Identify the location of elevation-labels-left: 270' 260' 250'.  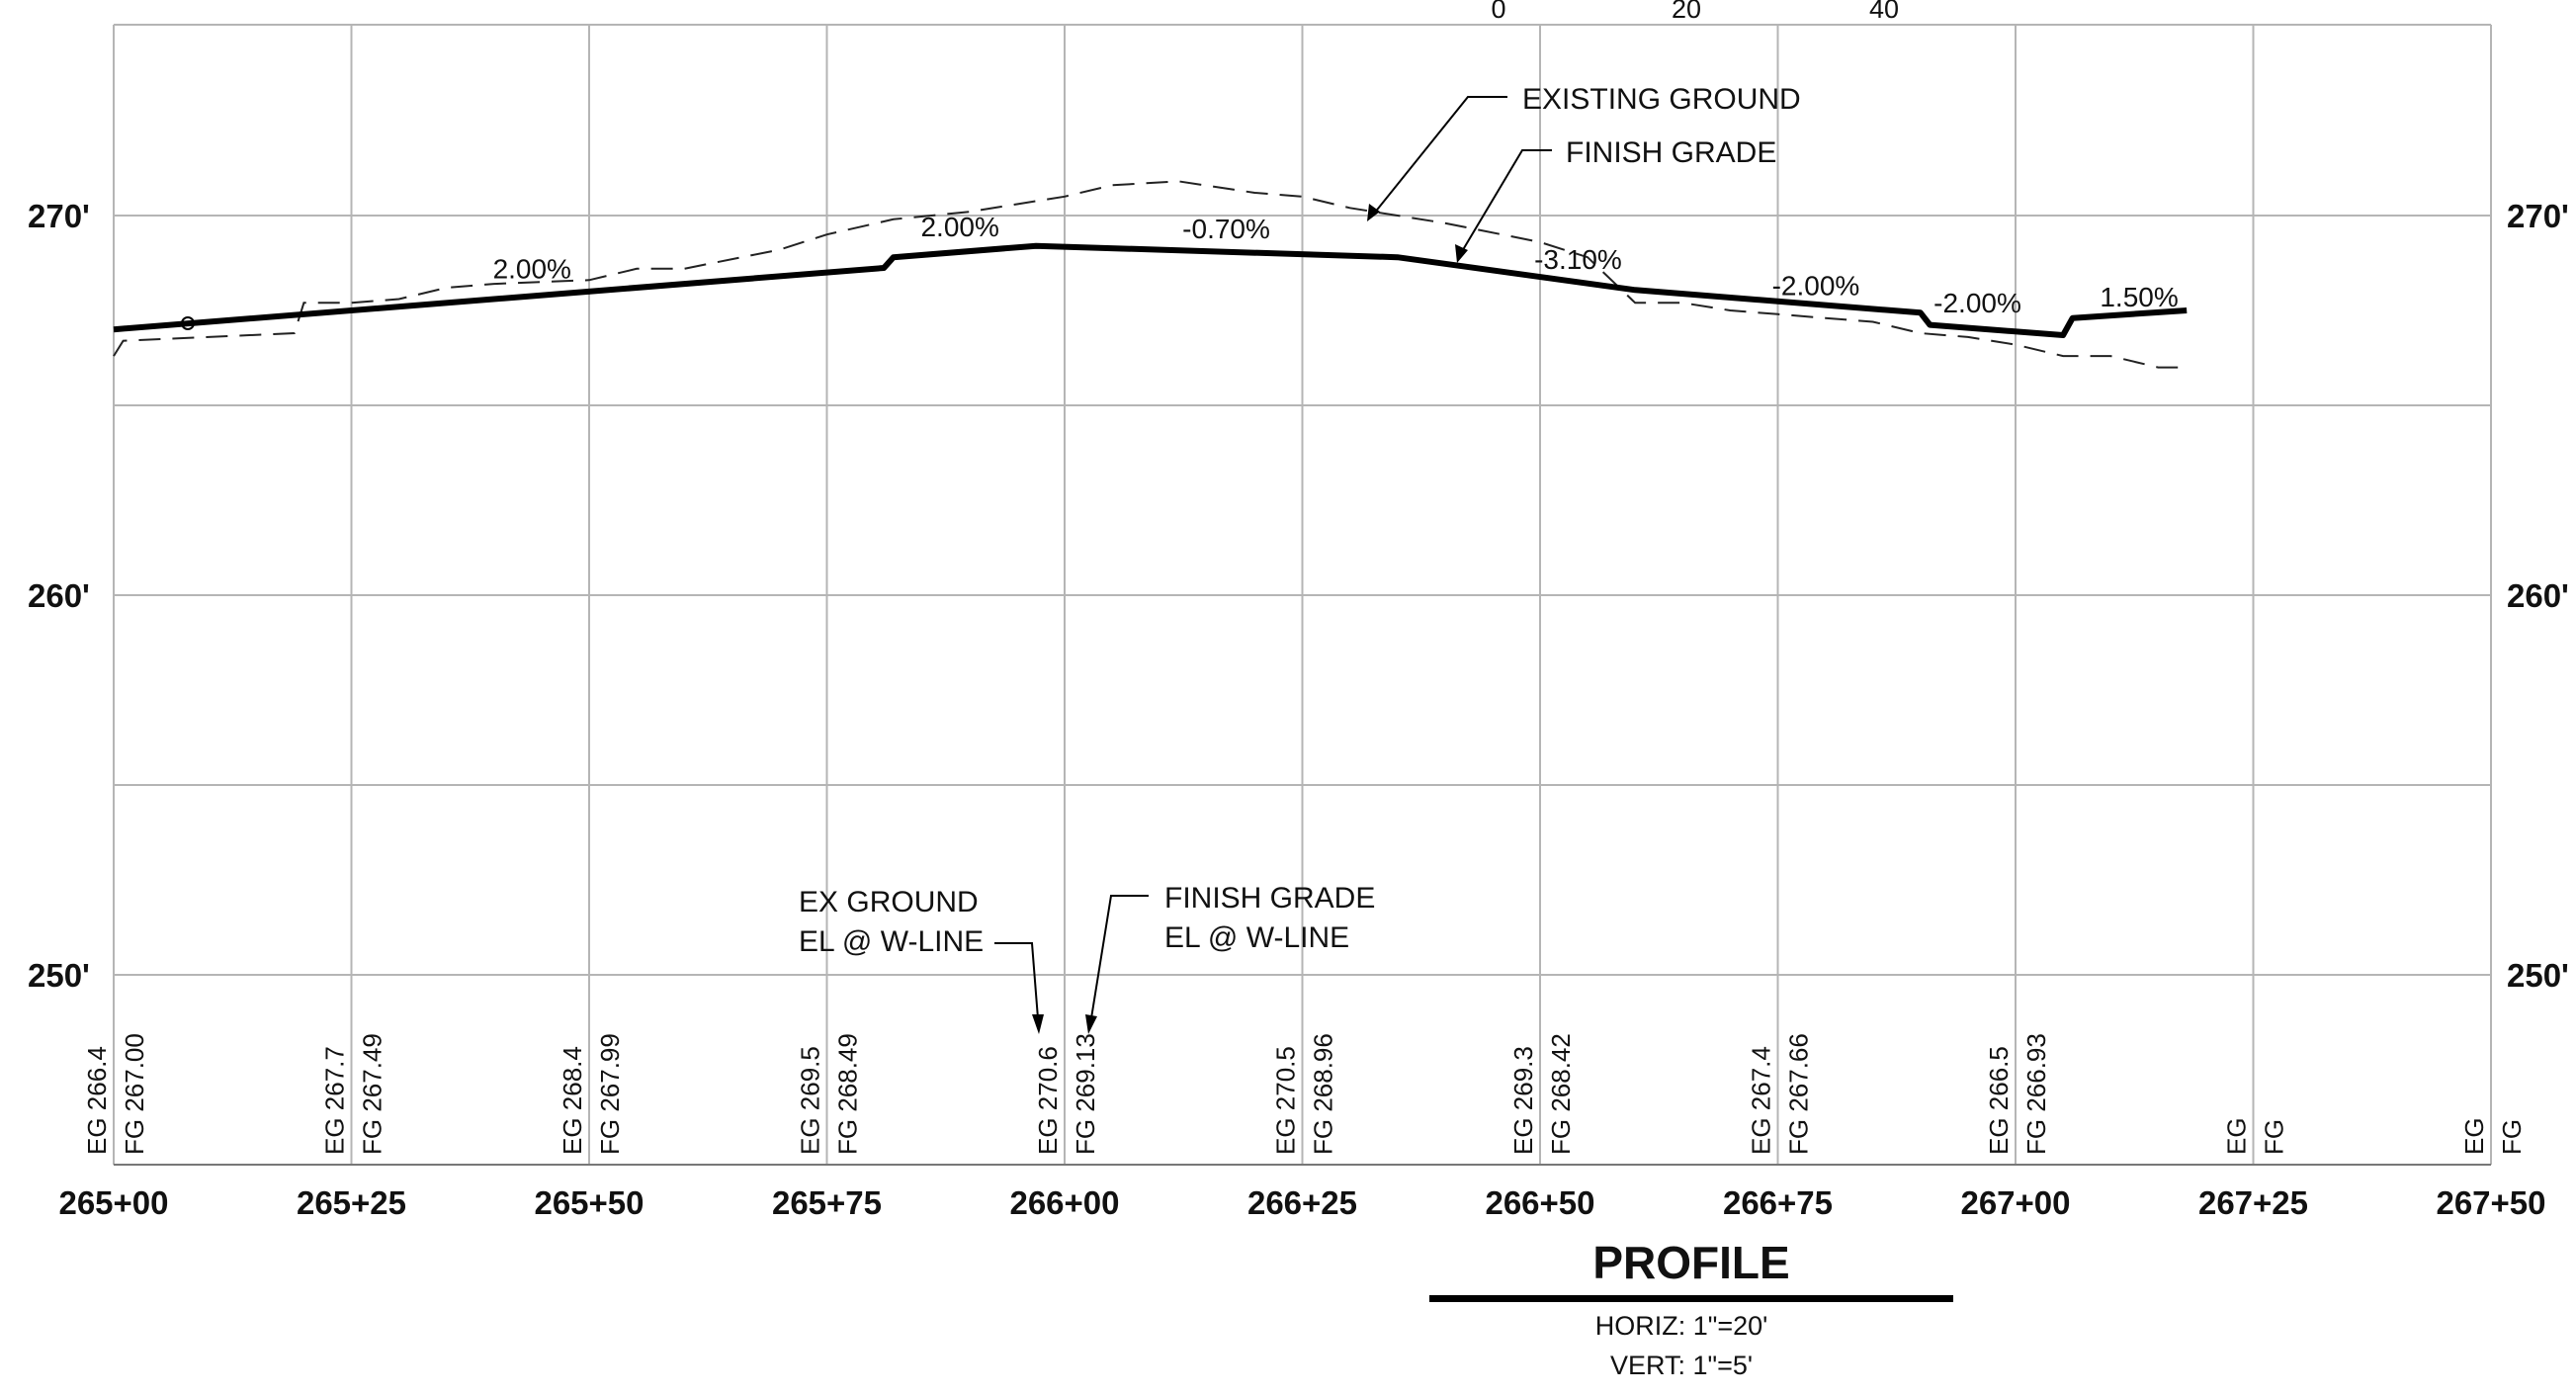
(59, 596).